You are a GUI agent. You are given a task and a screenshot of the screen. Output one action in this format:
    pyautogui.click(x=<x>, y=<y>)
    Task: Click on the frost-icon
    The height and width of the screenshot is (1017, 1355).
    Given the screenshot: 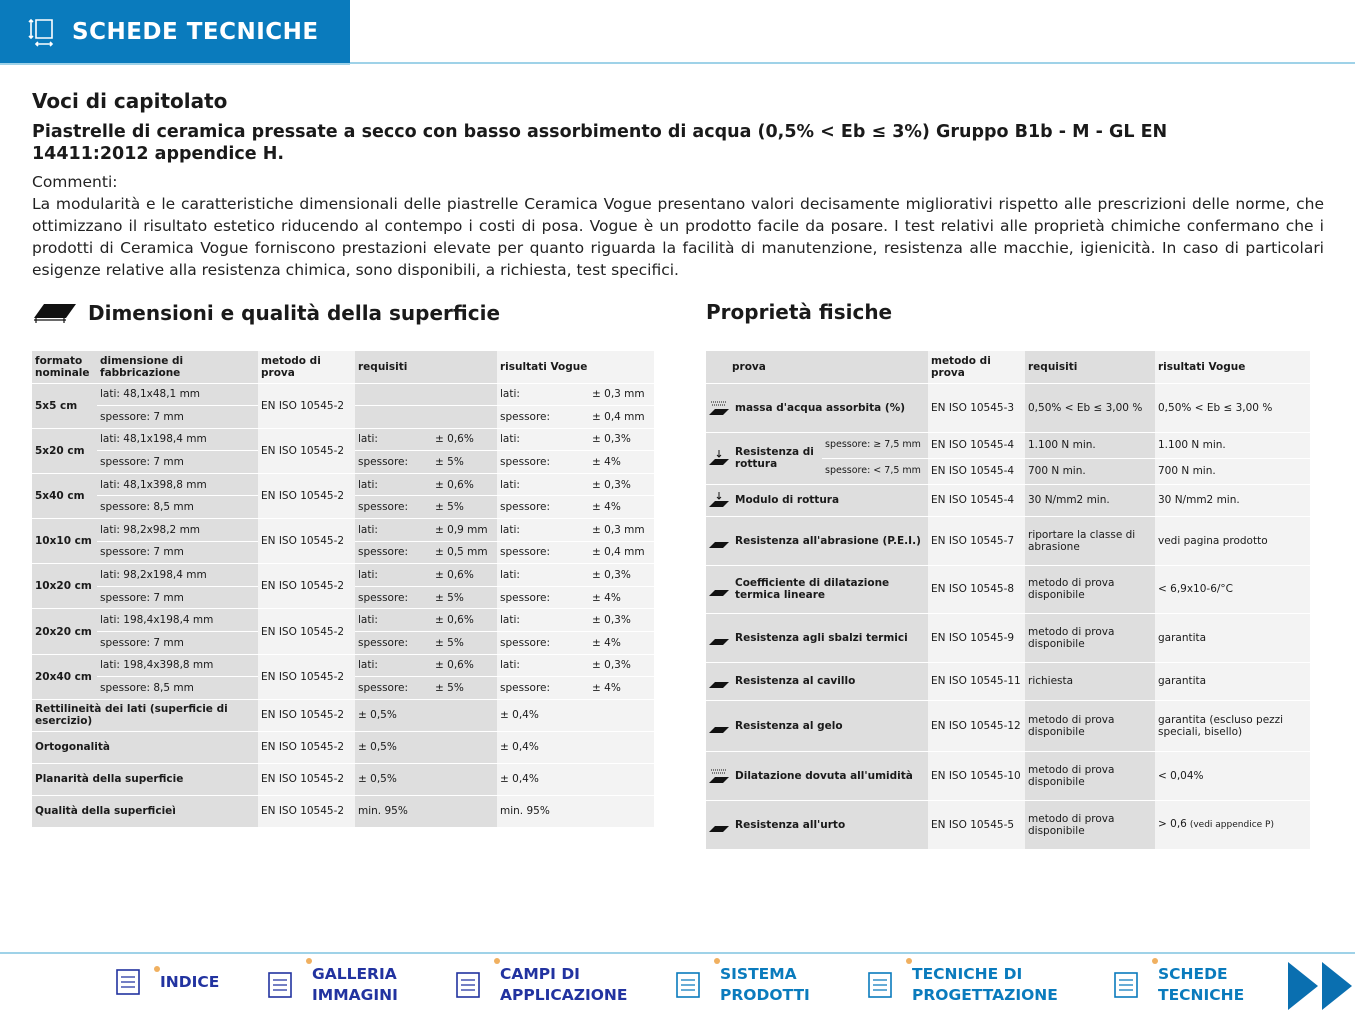 What is the action you would take?
    pyautogui.click(x=719, y=729)
    